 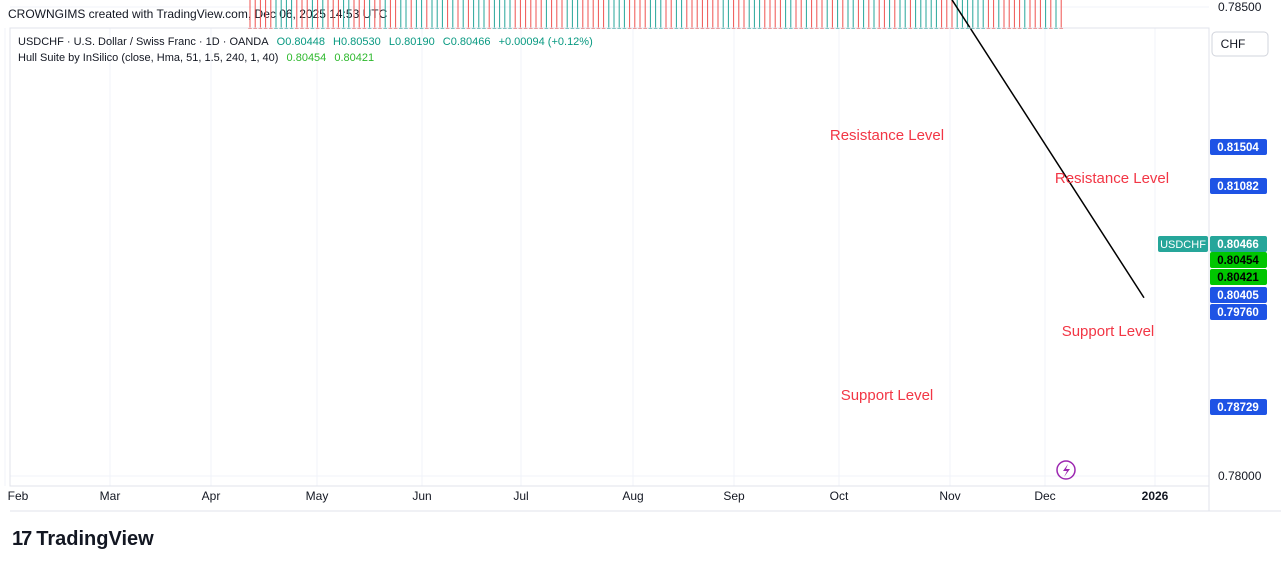 I want to click on price-tag-label: 0.80421, so click(x=1238, y=278).